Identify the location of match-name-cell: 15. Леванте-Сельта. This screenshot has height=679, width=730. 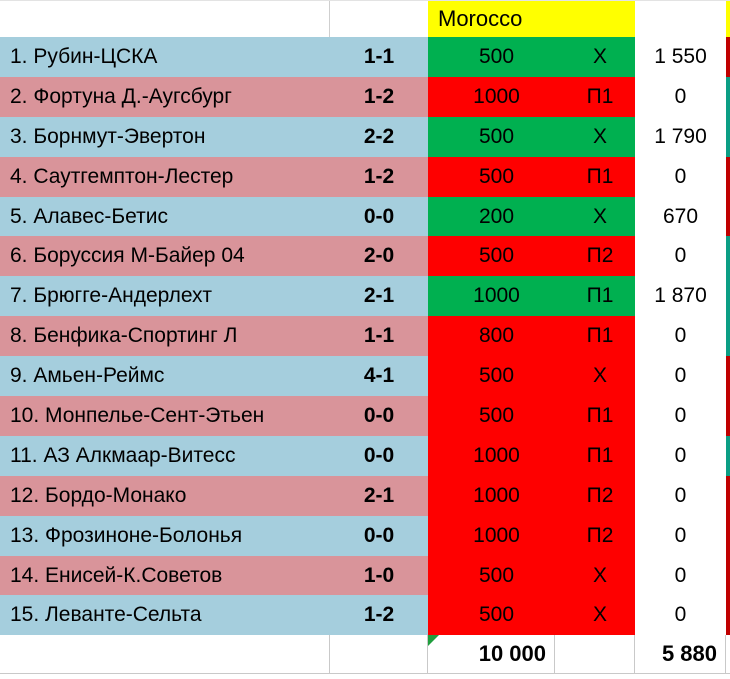
(165, 615).